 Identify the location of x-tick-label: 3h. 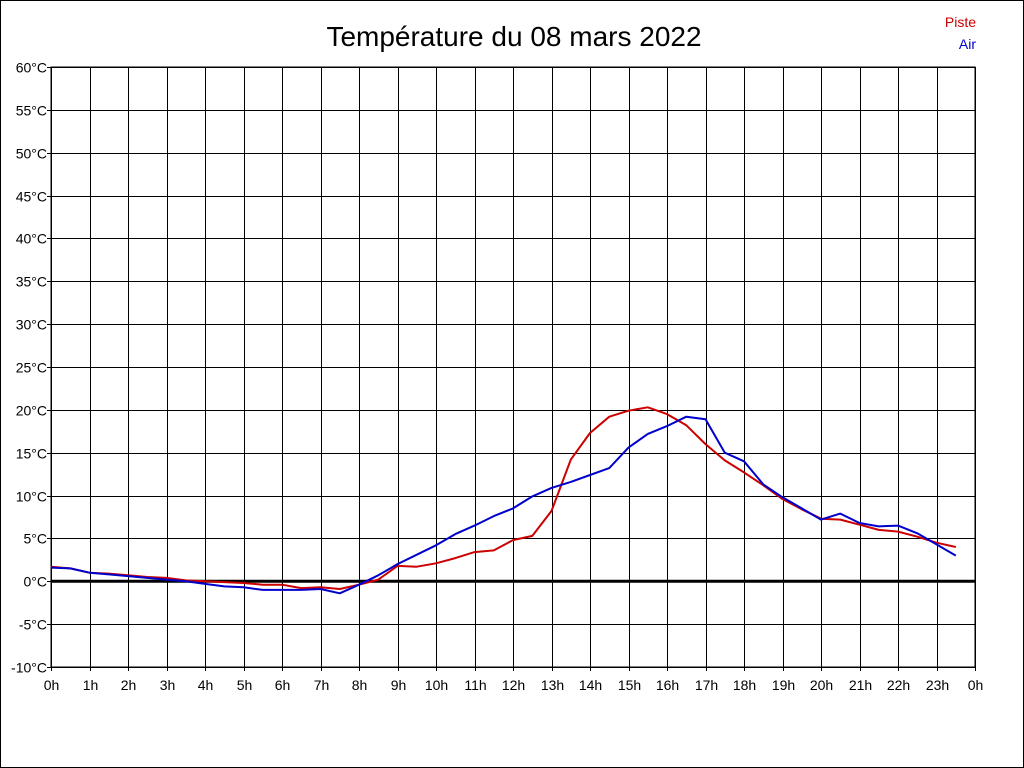
(168, 685).